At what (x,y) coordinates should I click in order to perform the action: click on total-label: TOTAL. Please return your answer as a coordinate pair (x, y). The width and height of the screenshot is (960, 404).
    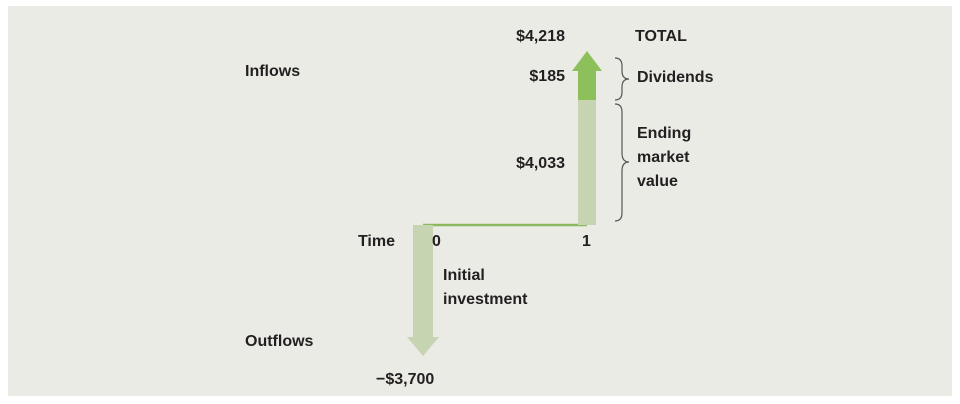
    Looking at the image, I should click on (661, 36).